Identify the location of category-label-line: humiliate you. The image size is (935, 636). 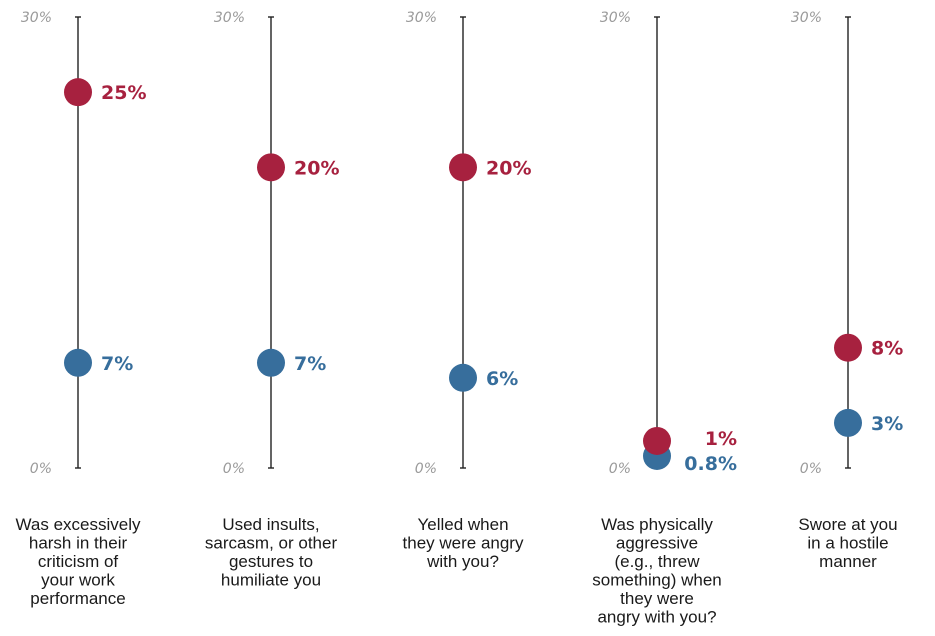
(271, 580).